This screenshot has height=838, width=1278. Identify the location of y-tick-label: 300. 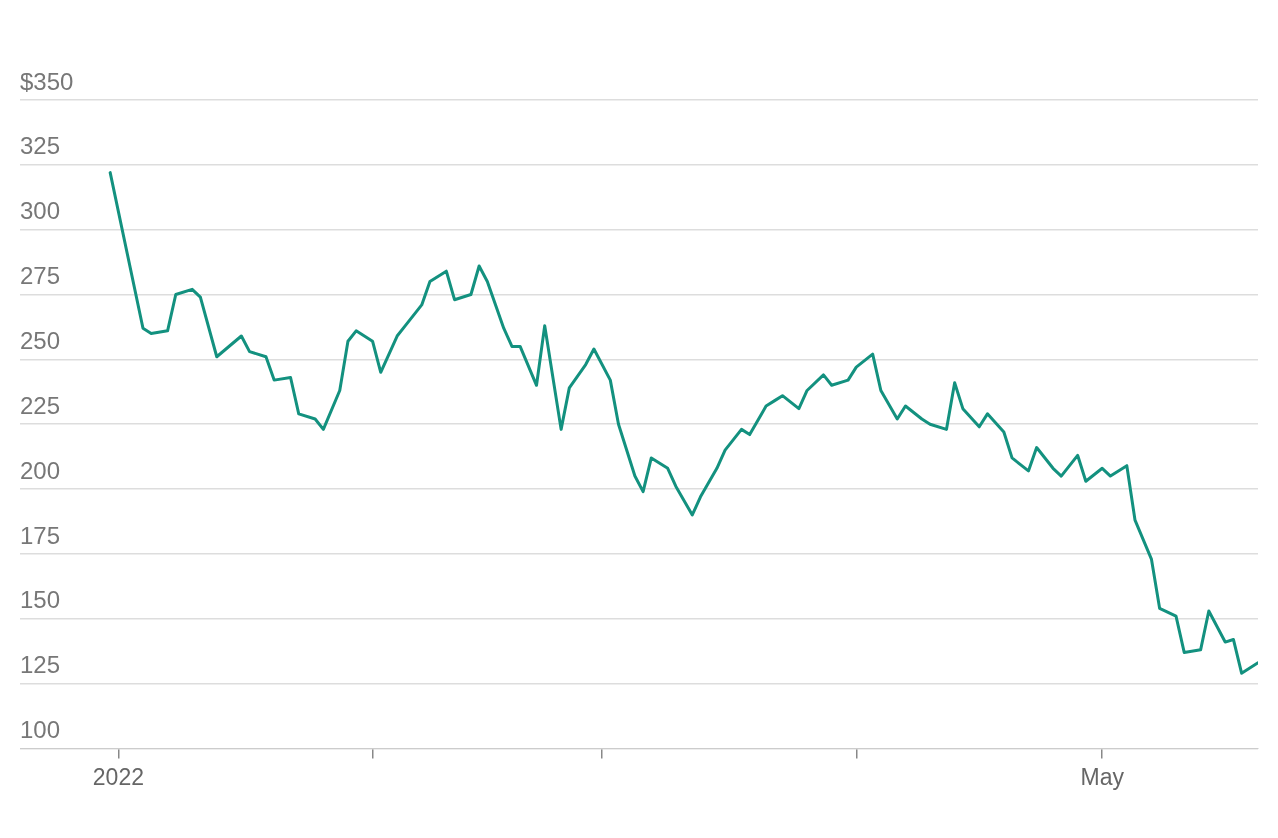
(40, 211).